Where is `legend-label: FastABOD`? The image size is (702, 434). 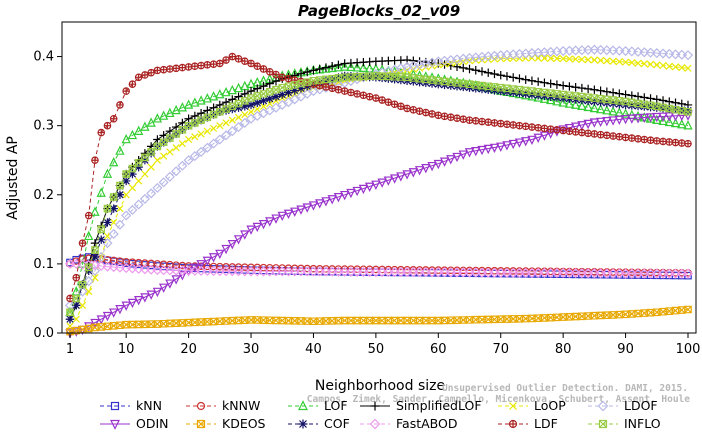
legend-label: FastABOD is located at coordinates (427, 423).